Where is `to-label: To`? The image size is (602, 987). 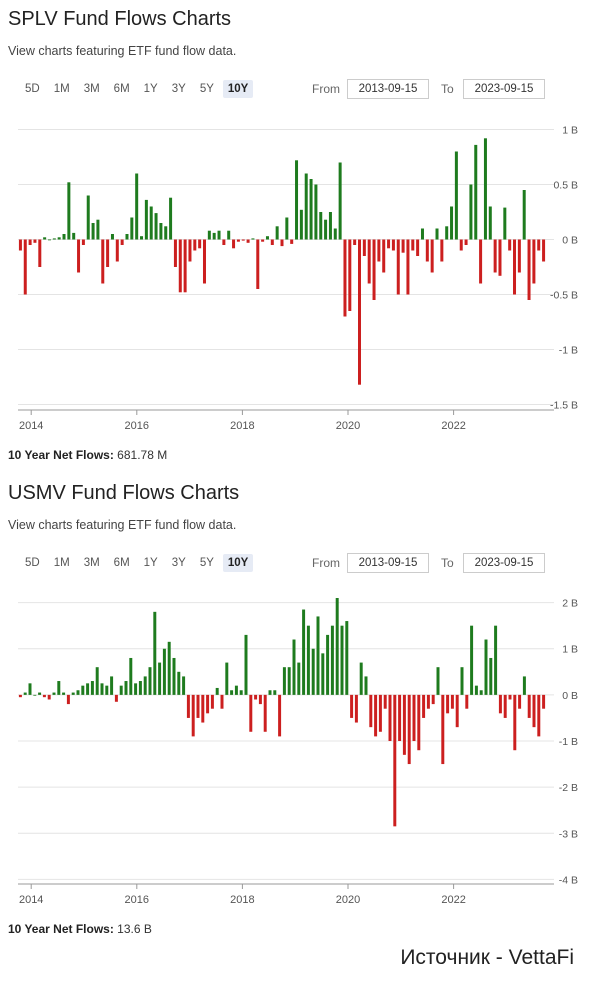
to-label: To is located at coordinates (447, 563).